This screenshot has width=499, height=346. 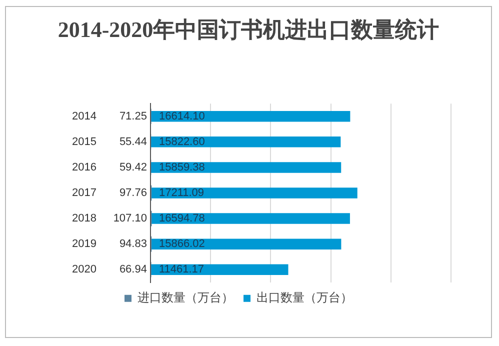 What do you see at coordinates (84, 142) in the screenshot?
I see `y-tick-label: 2015` at bounding box center [84, 142].